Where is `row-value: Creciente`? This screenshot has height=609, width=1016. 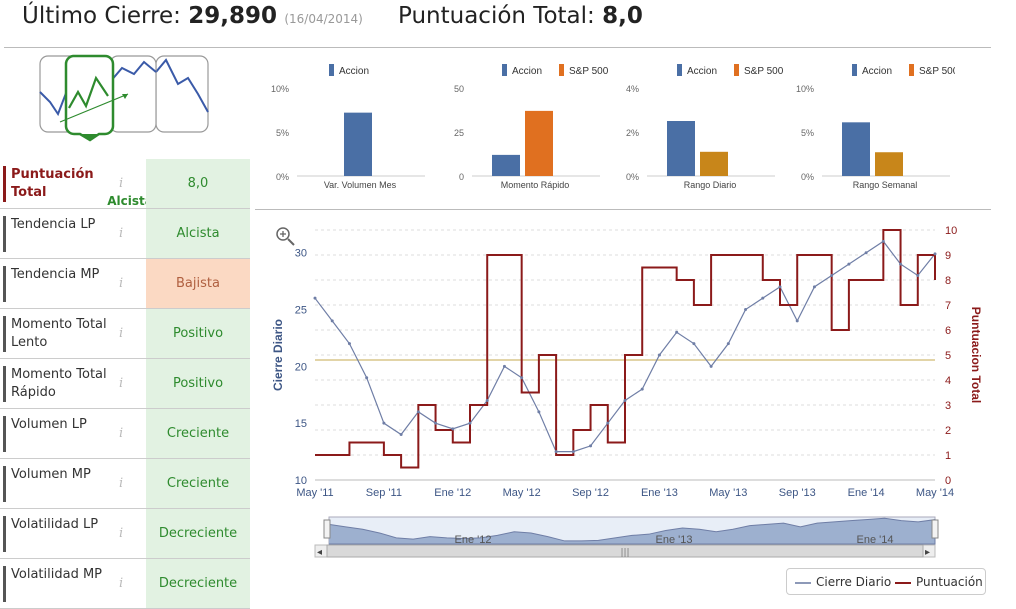
row-value: Creciente is located at coordinates (198, 483).